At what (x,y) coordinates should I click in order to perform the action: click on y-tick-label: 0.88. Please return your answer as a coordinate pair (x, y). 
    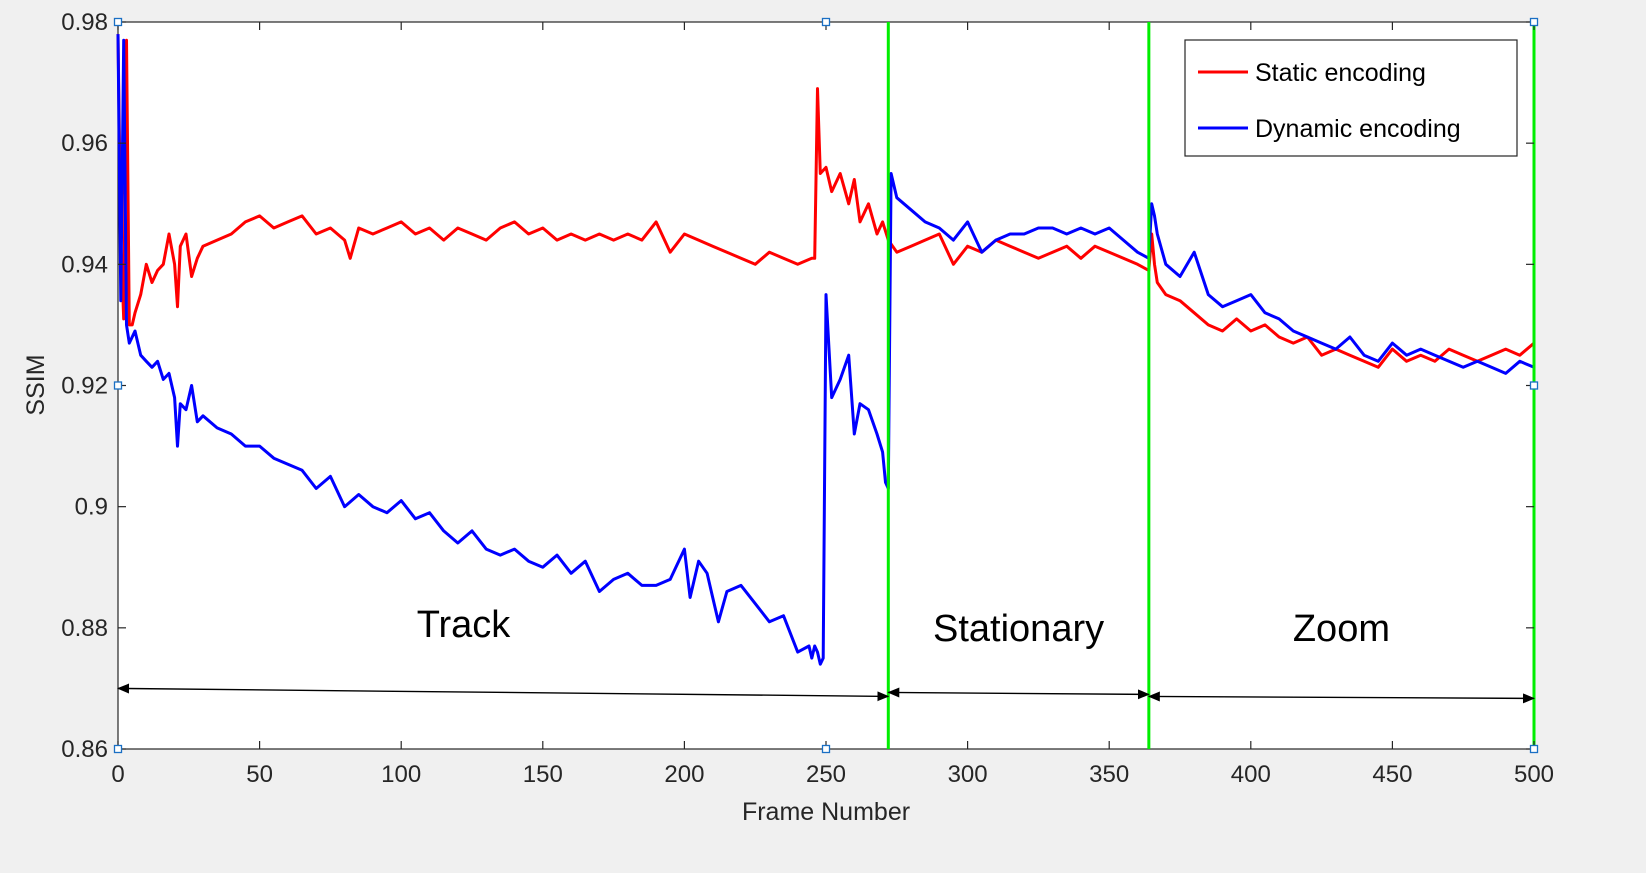
    Looking at the image, I should click on (84, 628).